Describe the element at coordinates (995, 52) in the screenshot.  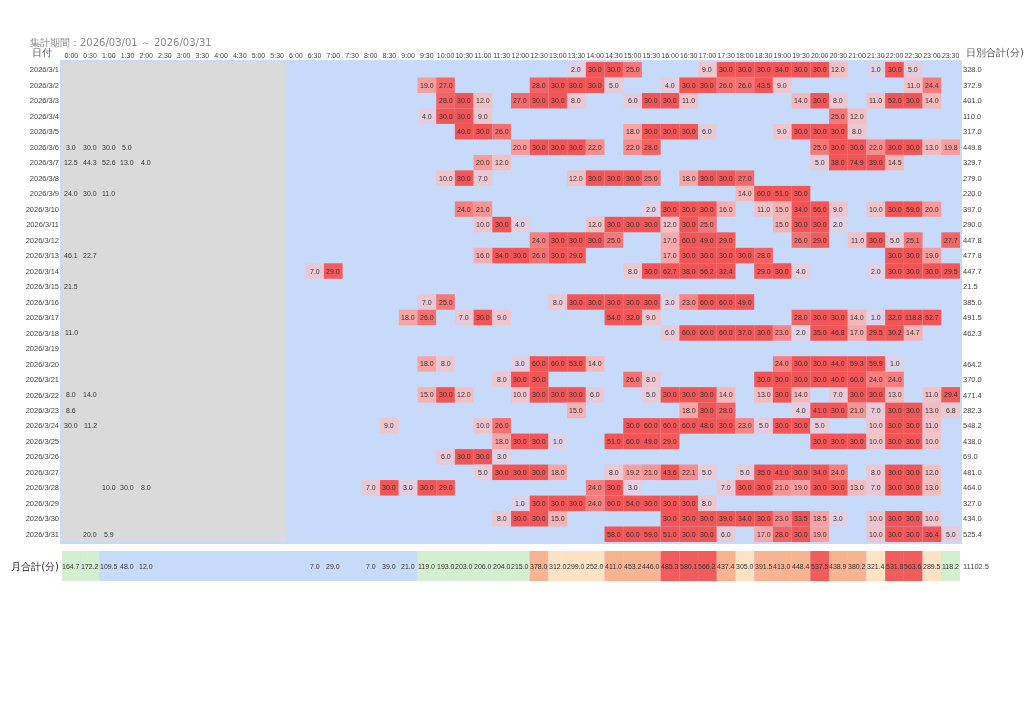
I see `y2-axis-title: 日別合計(分)` at that location.